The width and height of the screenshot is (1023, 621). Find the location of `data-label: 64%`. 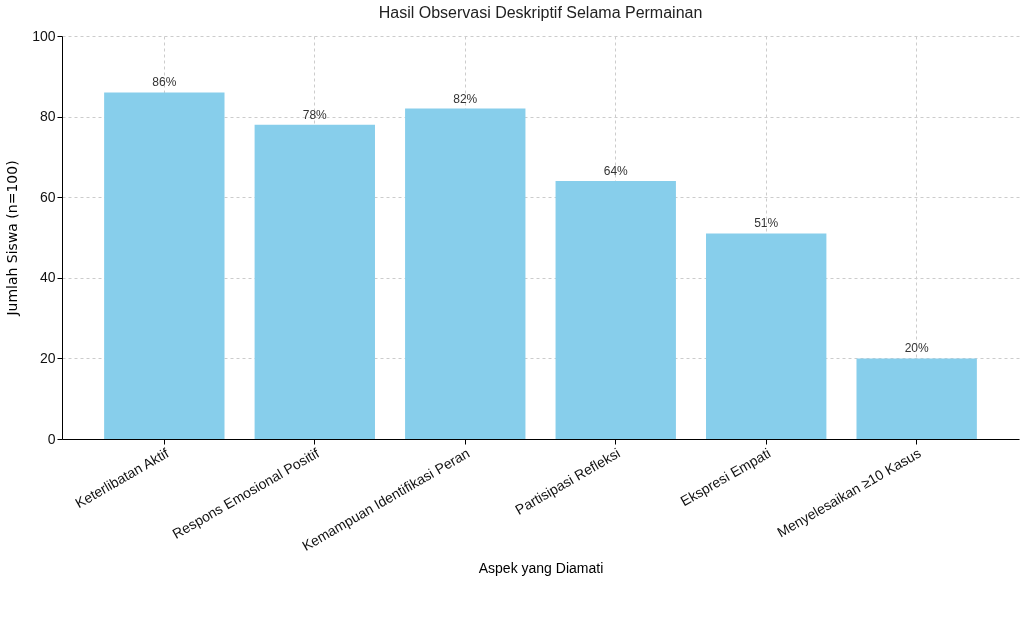

data-label: 64% is located at coordinates (616, 171).